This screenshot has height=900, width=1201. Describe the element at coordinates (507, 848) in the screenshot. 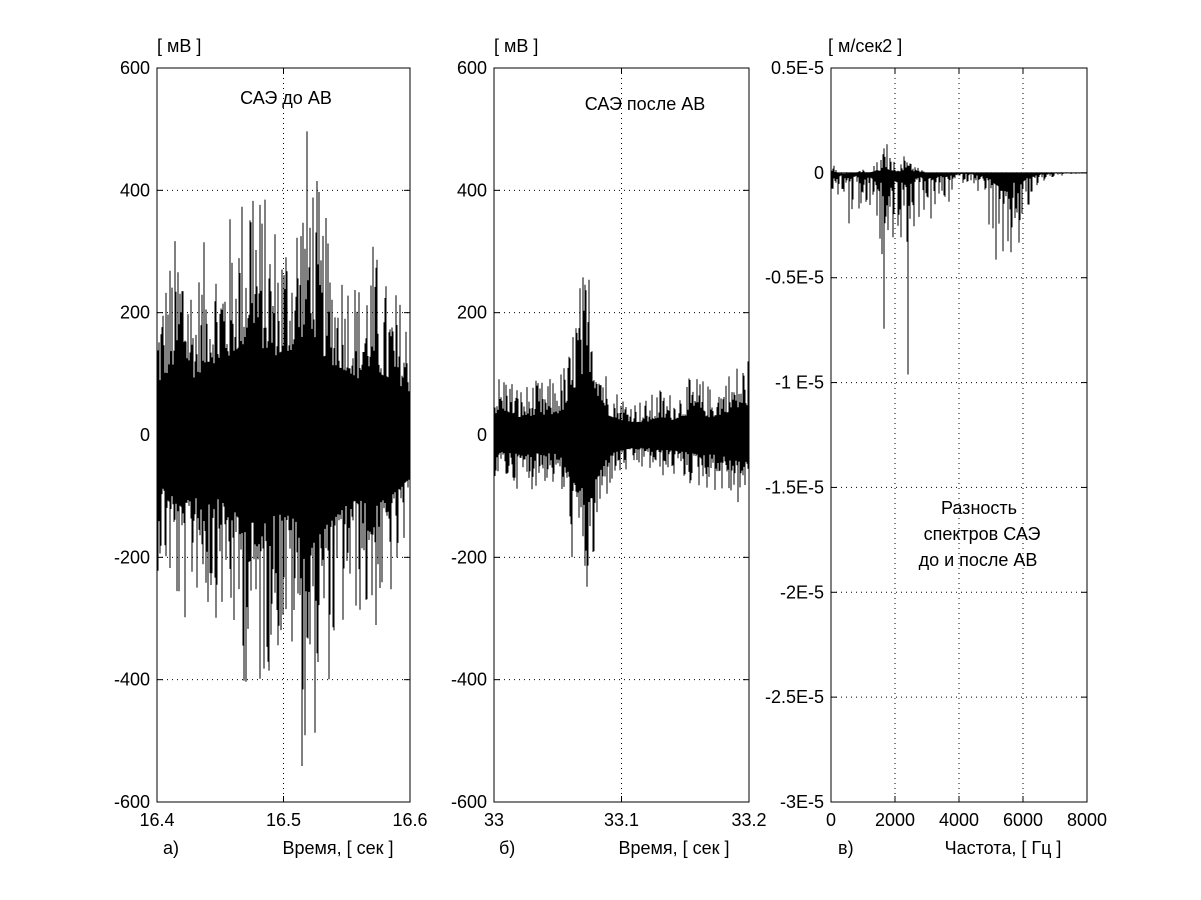

I see `panel-letter: б)` at that location.